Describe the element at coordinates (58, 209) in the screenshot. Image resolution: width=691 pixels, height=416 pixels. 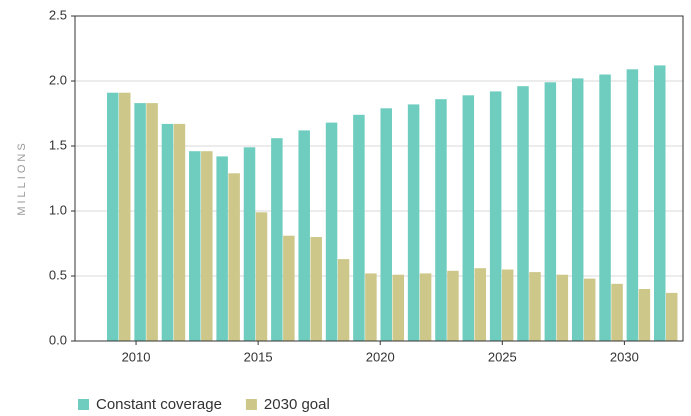
I see `y-tick-label: 1.0` at that location.